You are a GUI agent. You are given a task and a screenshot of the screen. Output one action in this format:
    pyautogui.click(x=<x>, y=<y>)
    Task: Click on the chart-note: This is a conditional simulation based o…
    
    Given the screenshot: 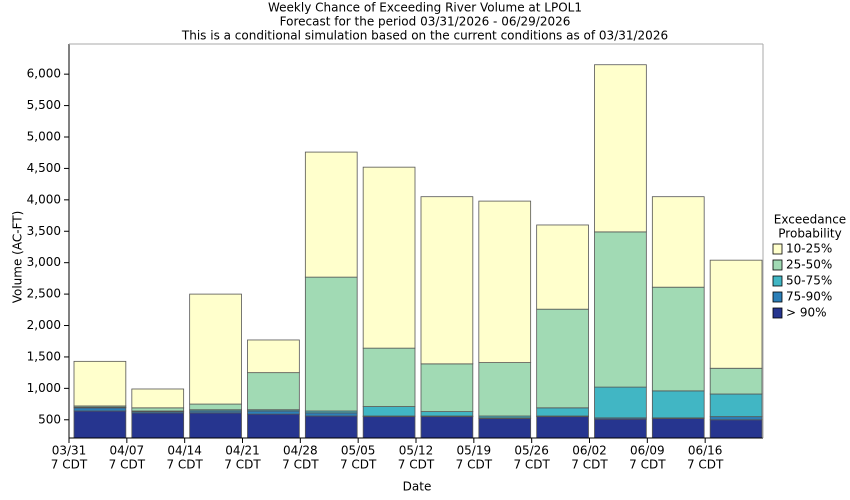 What is the action you would take?
    pyautogui.click(x=424, y=36)
    